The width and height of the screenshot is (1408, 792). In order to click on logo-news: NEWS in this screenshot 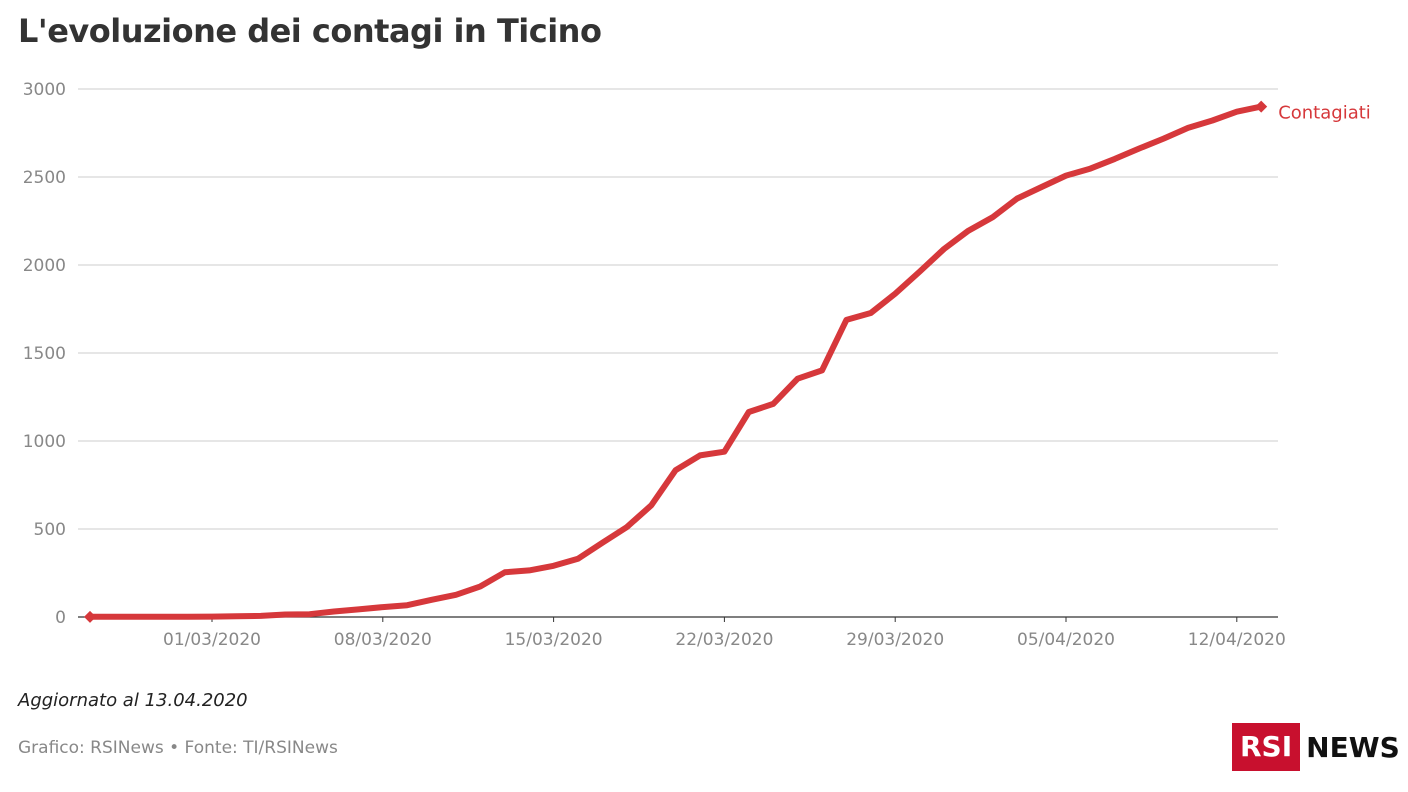, I will do `click(1353, 747)`.